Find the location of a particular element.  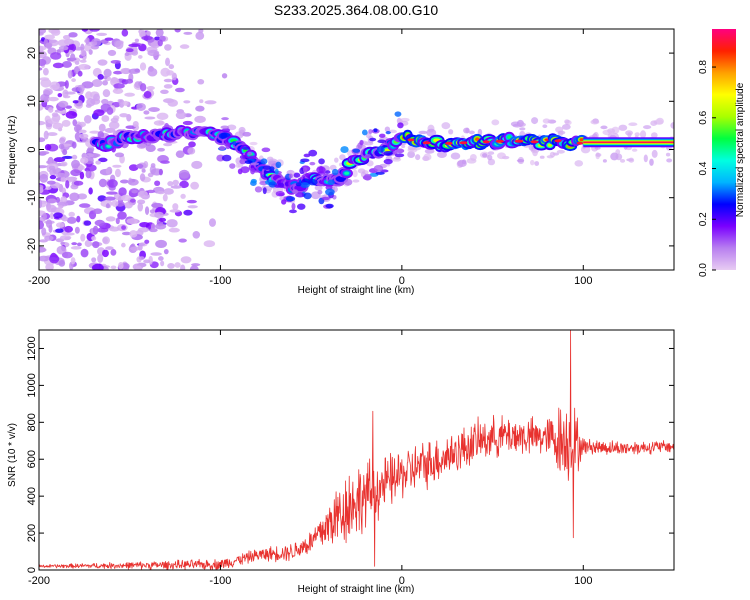

colorbar-label: Normalized spectral amplitude is located at coordinates (740, 149).